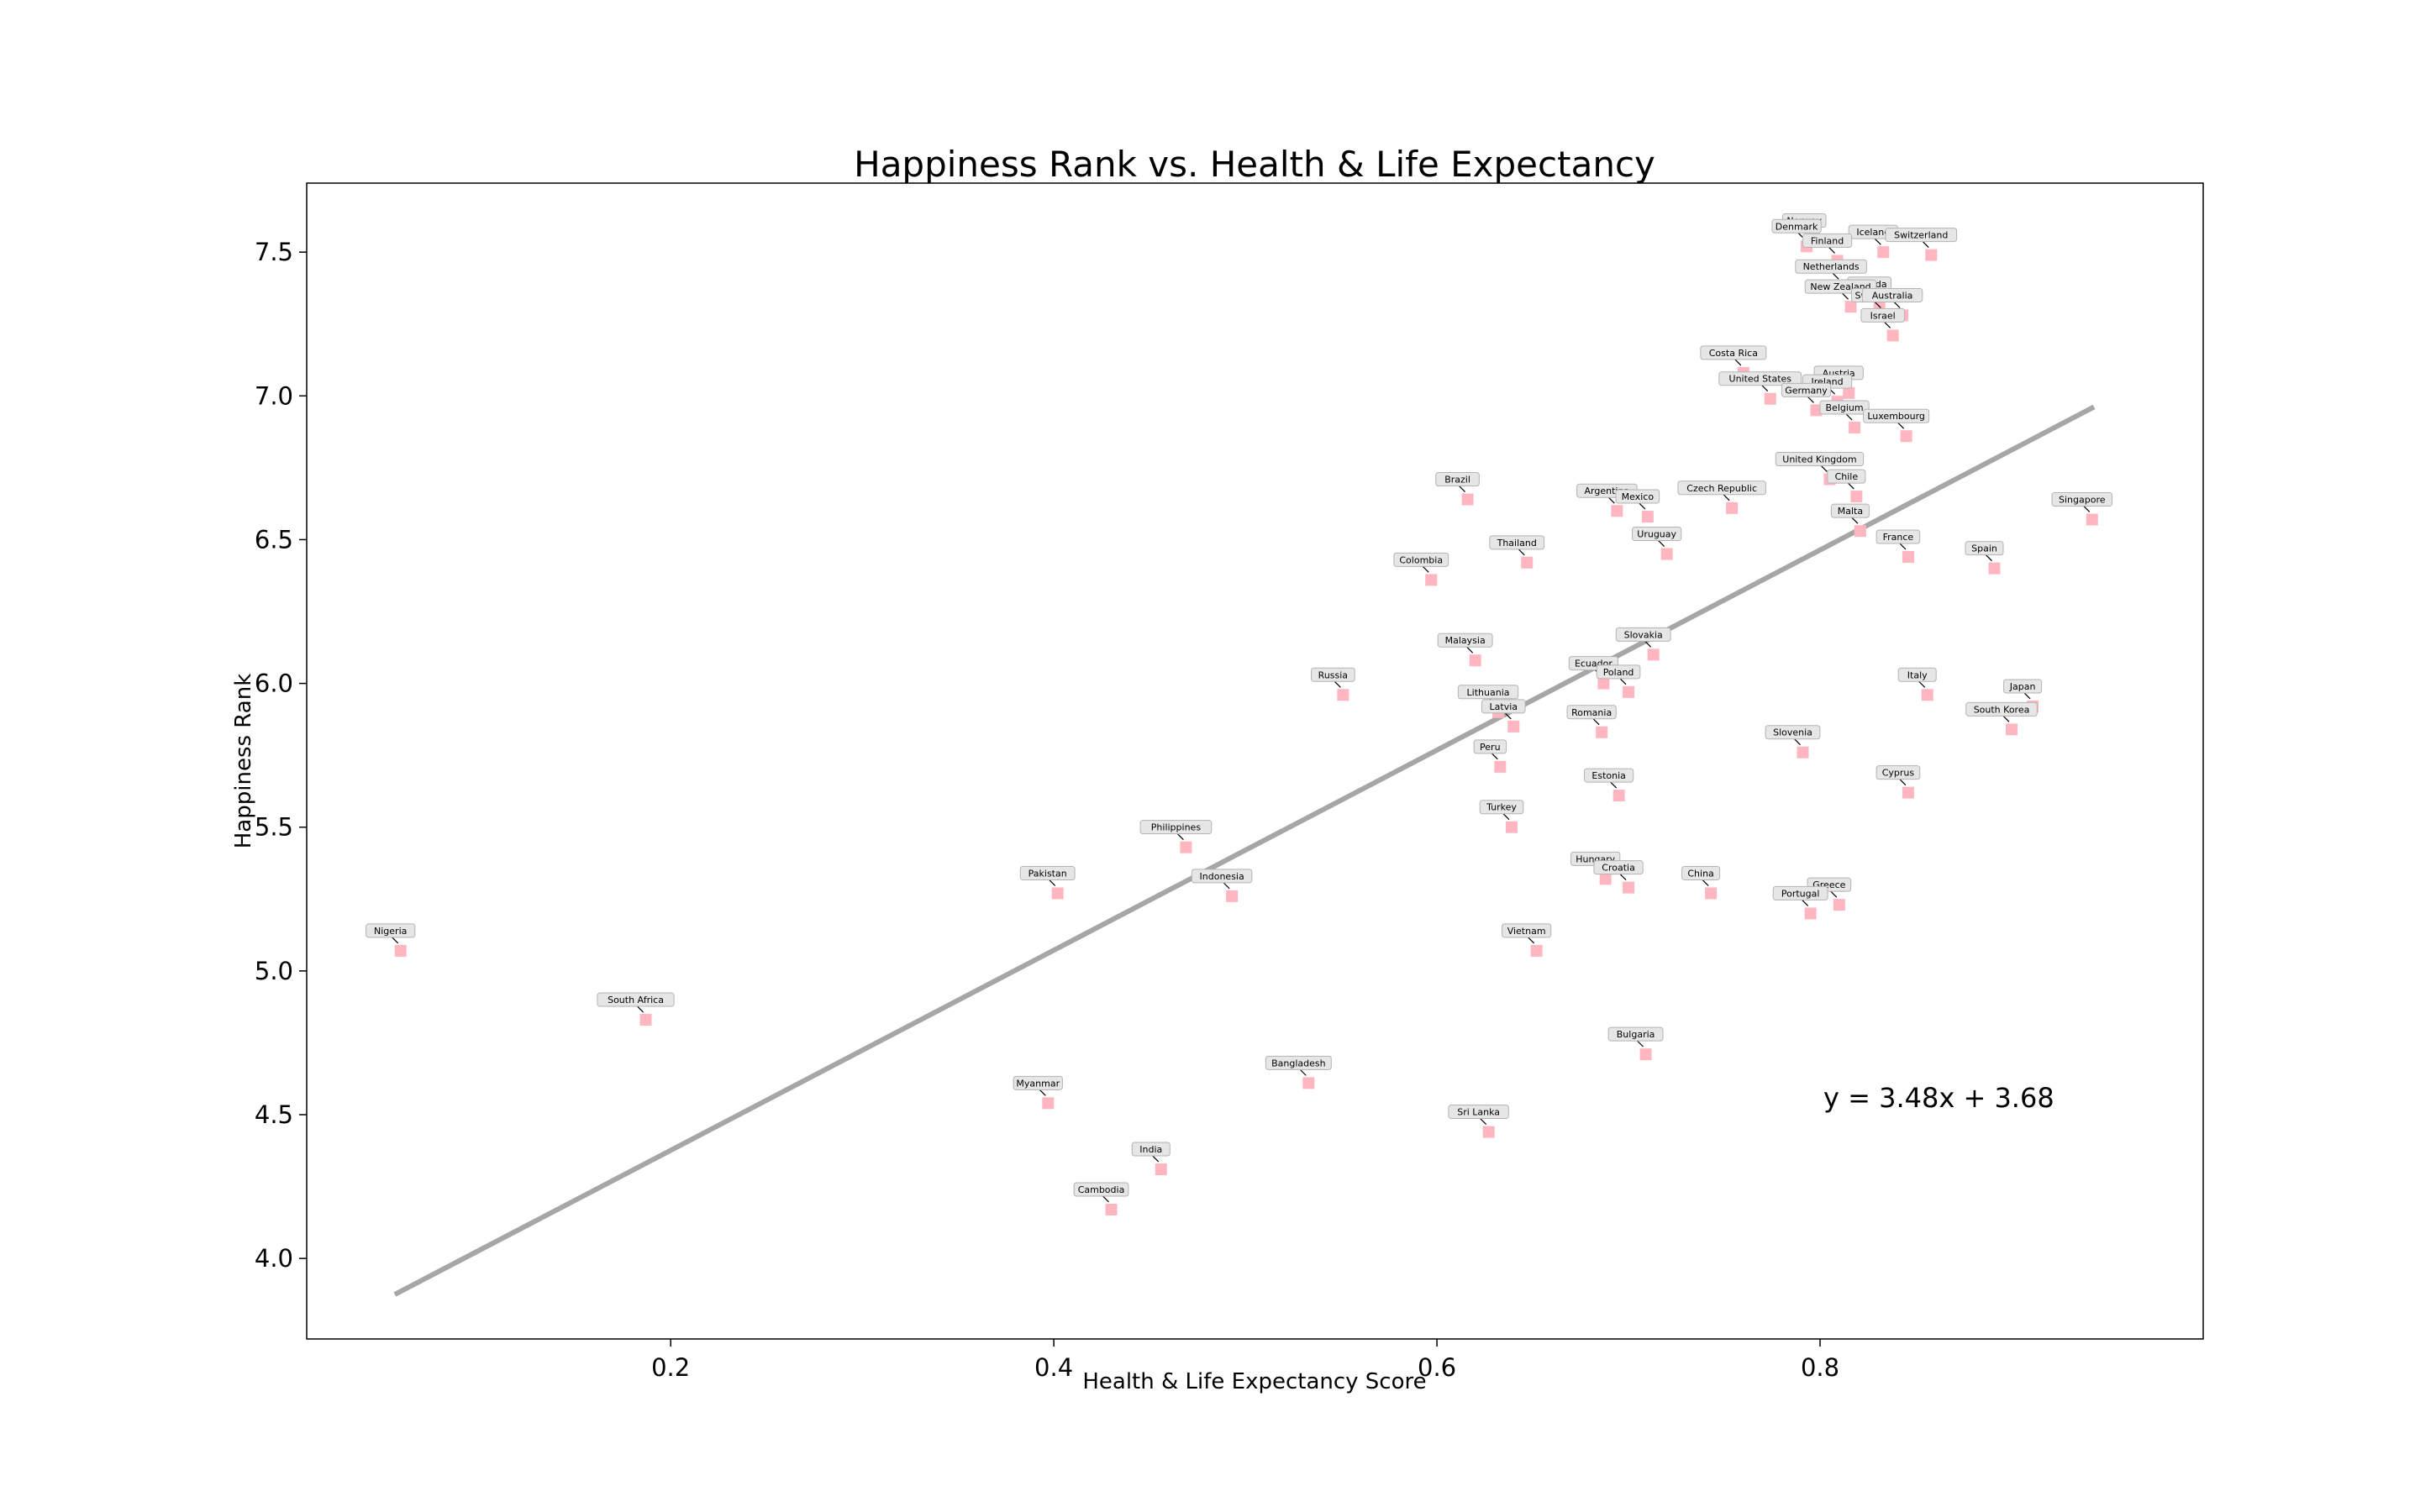 The width and height of the screenshot is (2420, 1512). What do you see at coordinates (1938, 1098) in the screenshot?
I see `trendline-equation: y = 3.48x + 3.68` at bounding box center [1938, 1098].